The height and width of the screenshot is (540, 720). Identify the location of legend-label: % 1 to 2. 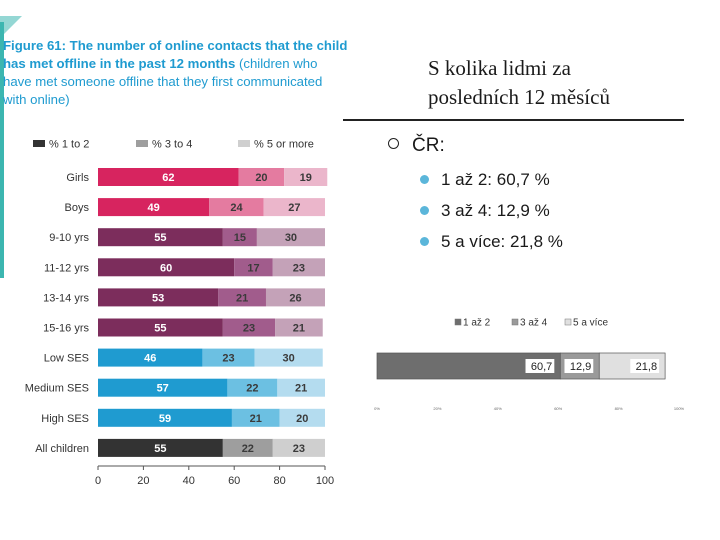
(69, 145).